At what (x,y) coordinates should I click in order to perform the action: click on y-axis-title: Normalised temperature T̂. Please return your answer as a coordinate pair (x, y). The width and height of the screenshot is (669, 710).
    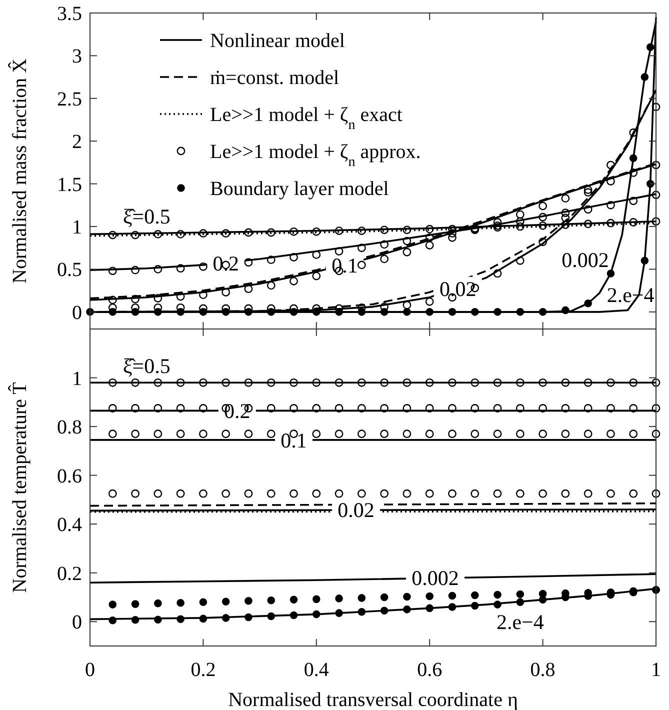
    Looking at the image, I should click on (19, 487).